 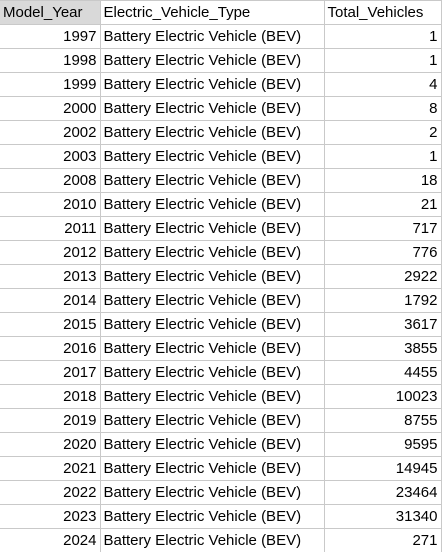 What do you see at coordinates (50, 156) in the screenshot?
I see `cell-model-year: 2003` at bounding box center [50, 156].